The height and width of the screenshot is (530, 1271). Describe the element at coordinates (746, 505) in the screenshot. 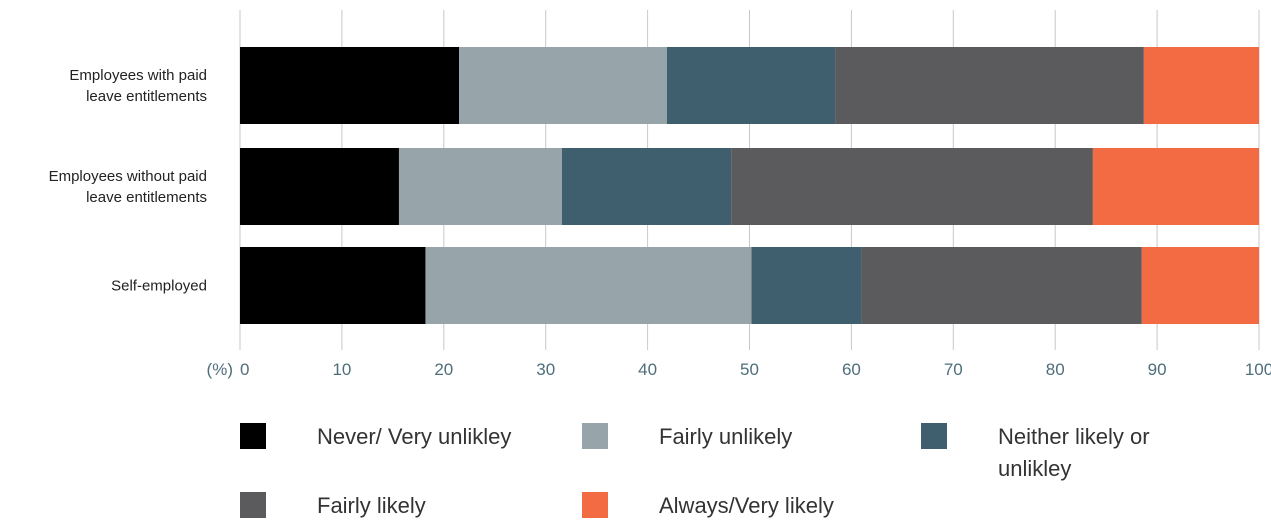

I see `legend-label: Always/Very likely` at that location.